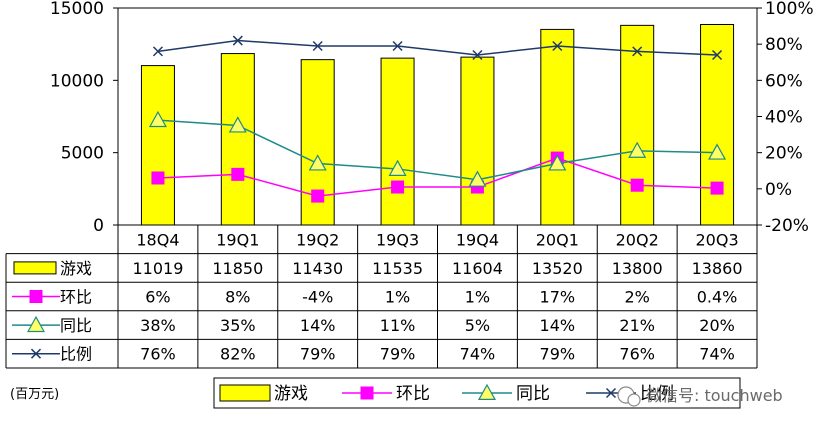  I want to click on legend-label: 同比, so click(533, 394).